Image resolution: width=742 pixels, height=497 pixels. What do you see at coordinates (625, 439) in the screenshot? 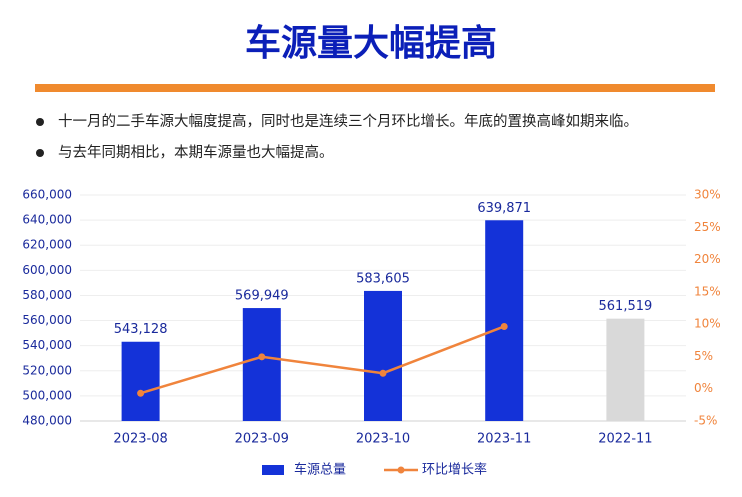
I see `x-tick-label: 2022-11` at bounding box center [625, 439].